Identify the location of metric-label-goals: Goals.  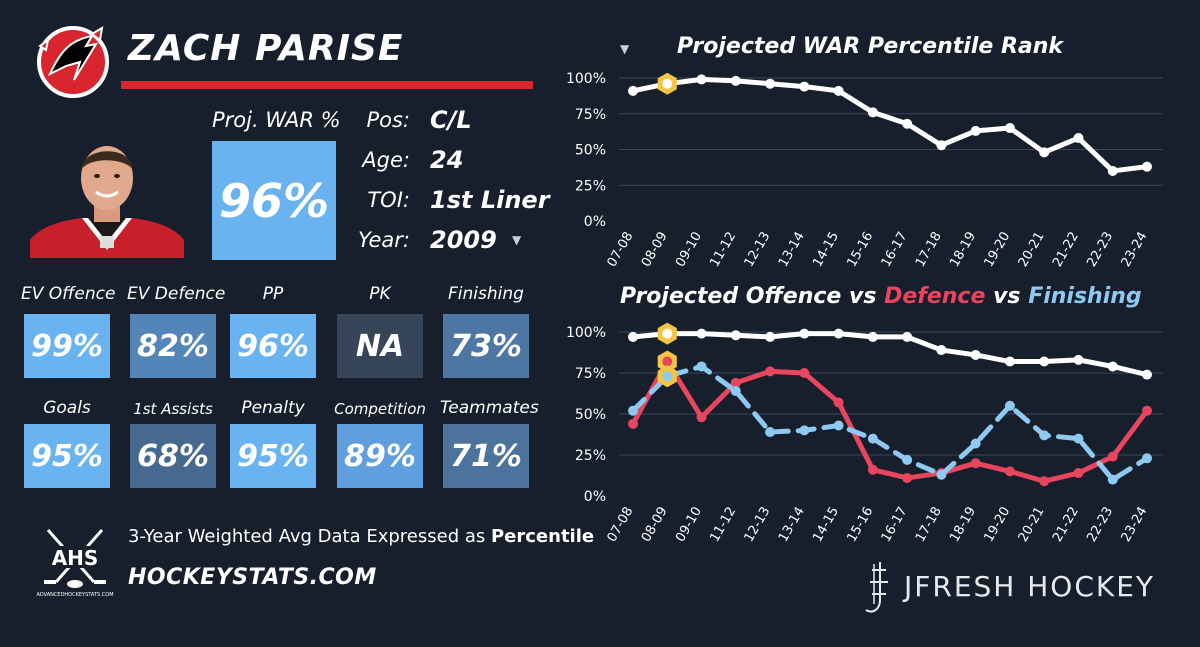
(67, 408).